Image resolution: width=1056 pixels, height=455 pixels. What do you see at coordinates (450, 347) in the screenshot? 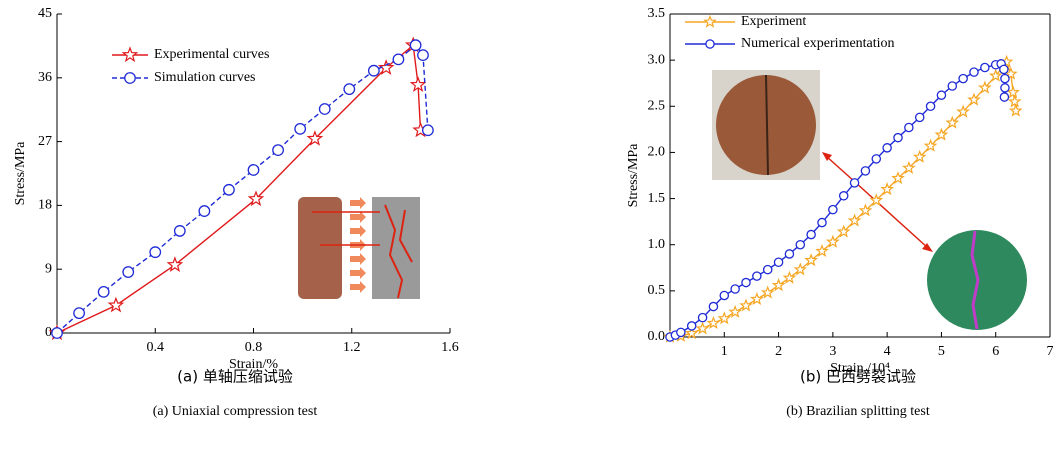
I see `x-tick-label: 1.6` at bounding box center [450, 347].